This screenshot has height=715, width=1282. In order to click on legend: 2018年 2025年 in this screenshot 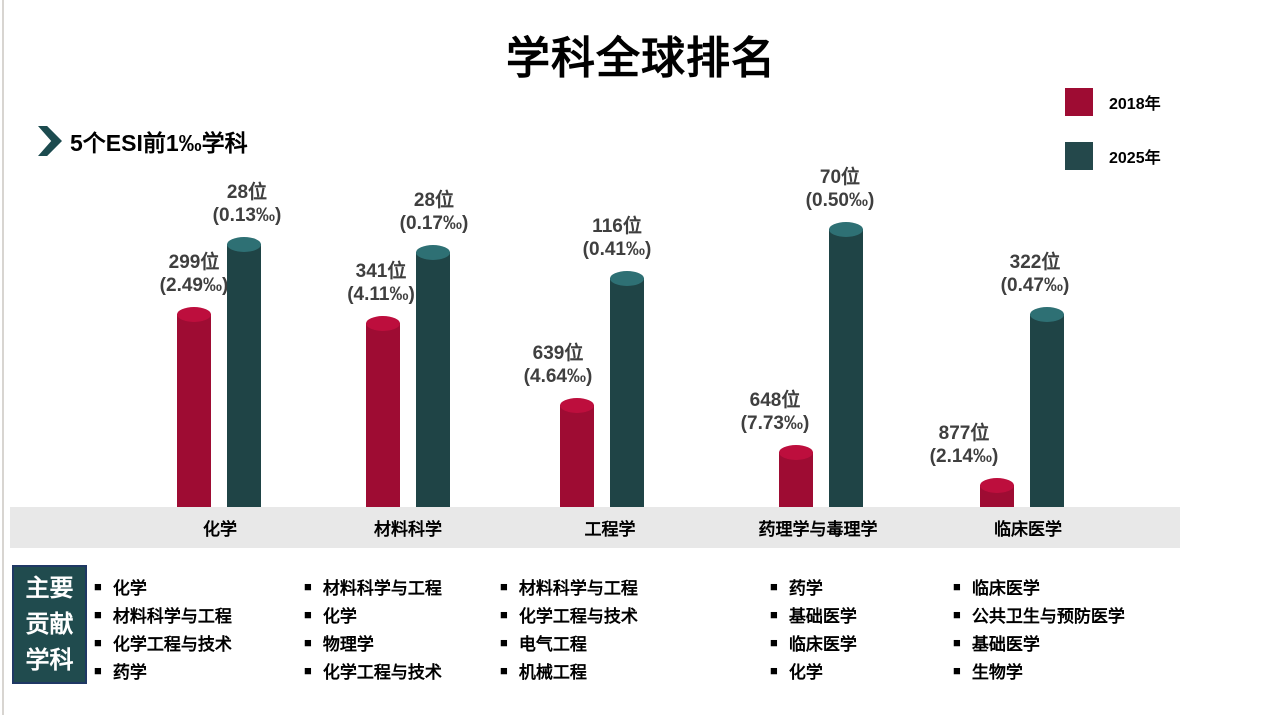, I will do `click(1170, 142)`.